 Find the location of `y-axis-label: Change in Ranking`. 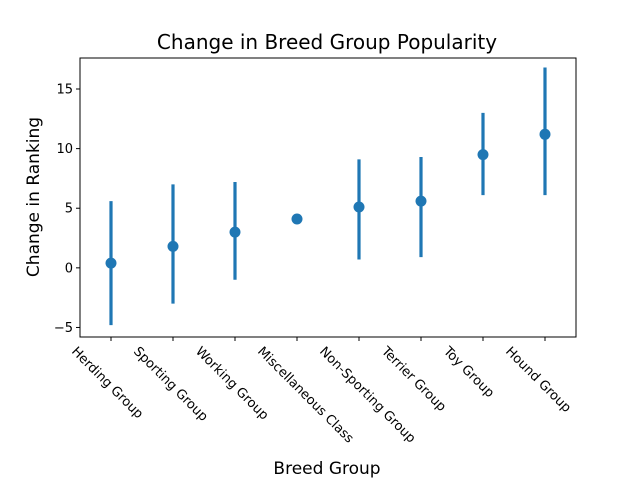

y-axis-label: Change in Ranking is located at coordinates (34, 197).